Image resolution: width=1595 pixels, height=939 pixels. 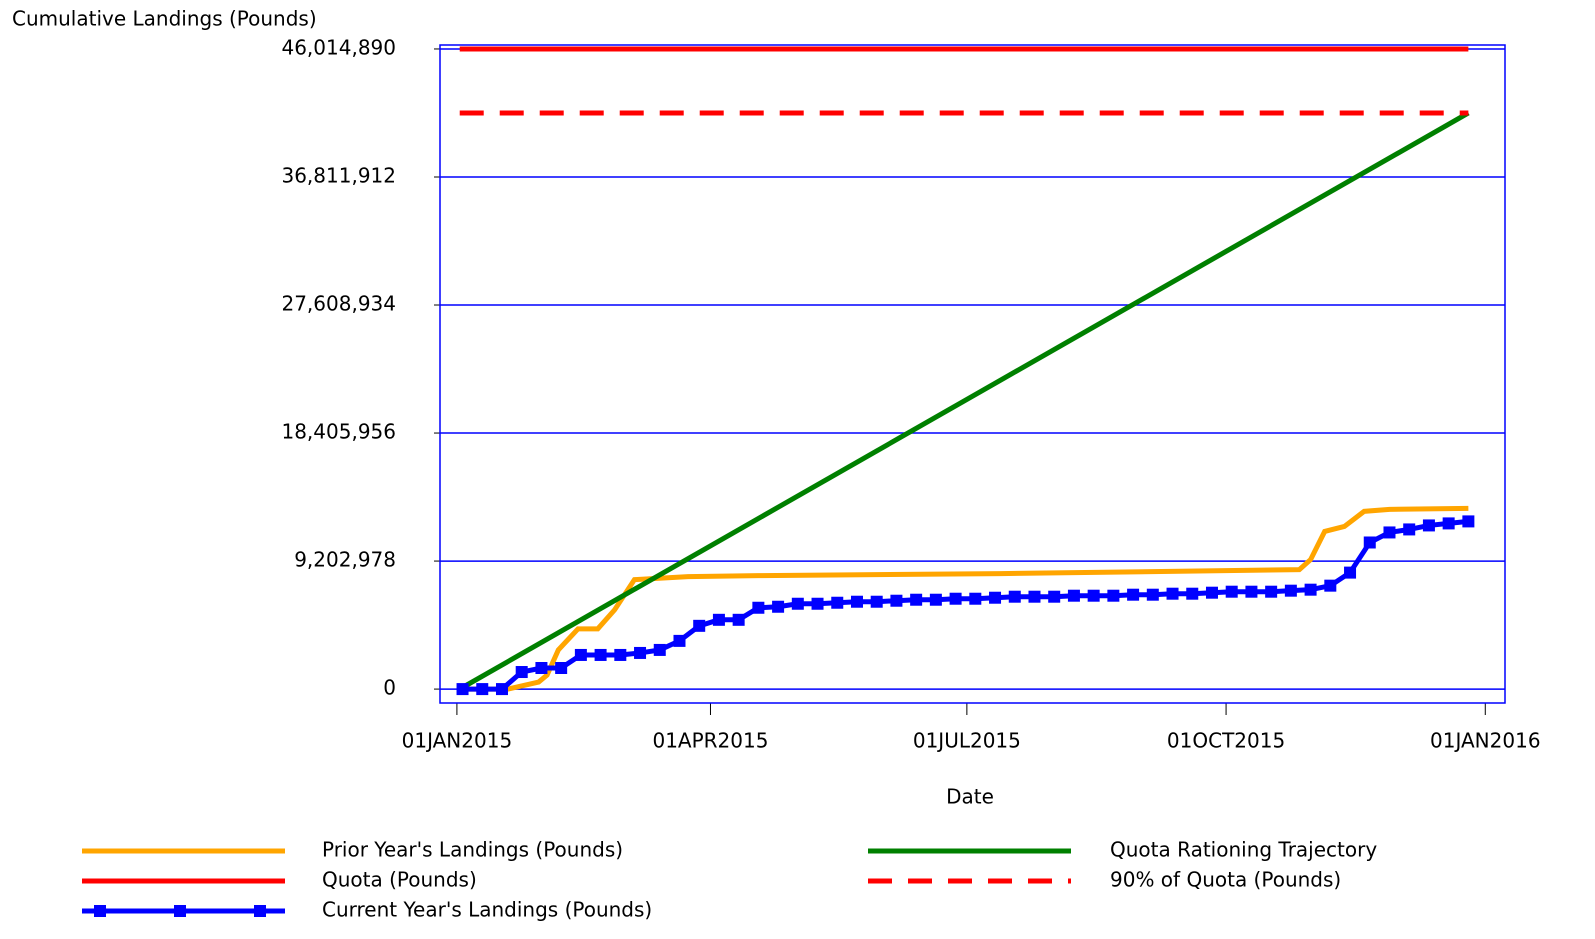 What do you see at coordinates (967, 741) in the screenshot?
I see `x-tick-label: 01JUL2015` at bounding box center [967, 741].